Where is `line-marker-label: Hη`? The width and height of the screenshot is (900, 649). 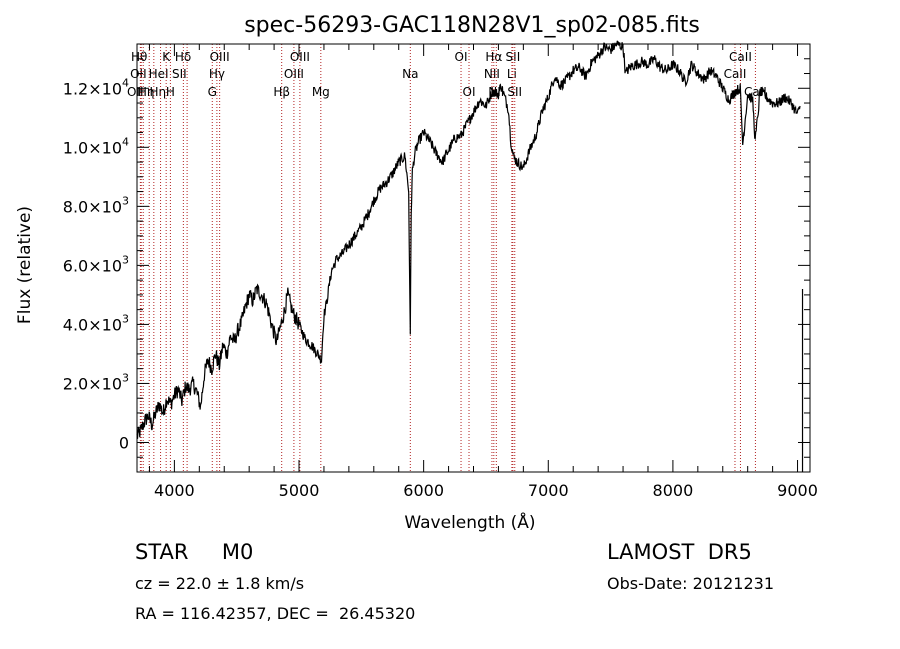
line-marker-label: Hη is located at coordinates (158, 92).